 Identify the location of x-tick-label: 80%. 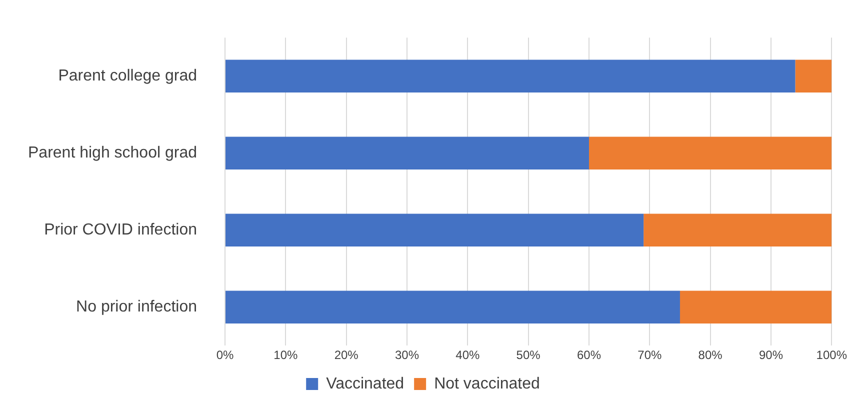
(710, 355).